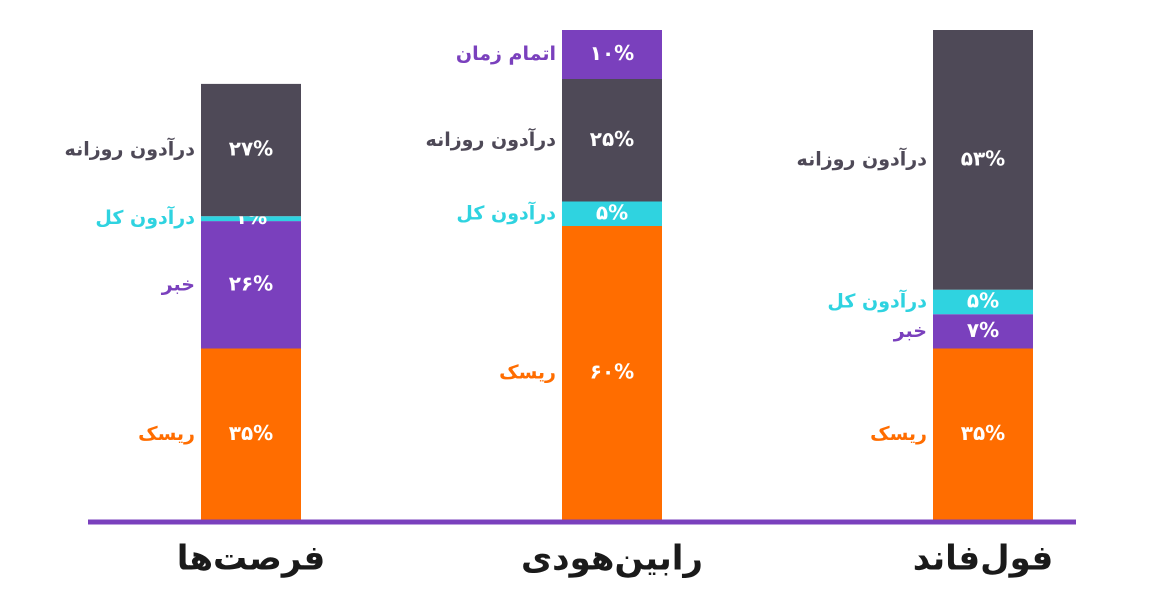  I want to click on value-label: ۶۰%, so click(612, 372).